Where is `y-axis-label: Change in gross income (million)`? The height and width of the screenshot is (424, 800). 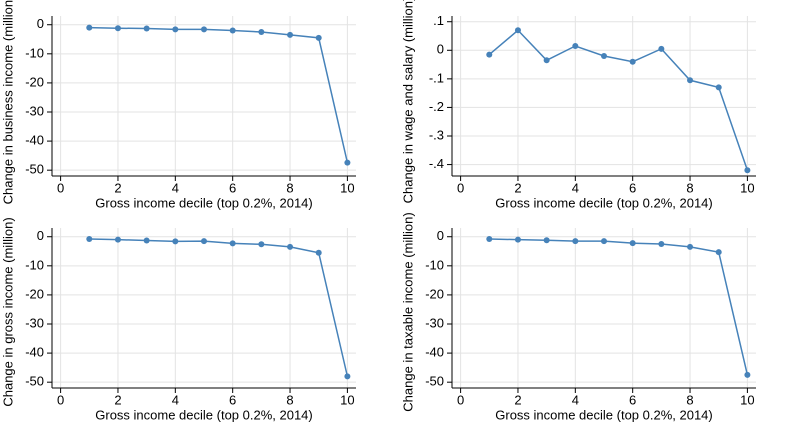 y-axis-label: Change in gross income (million) is located at coordinates (7, 311).